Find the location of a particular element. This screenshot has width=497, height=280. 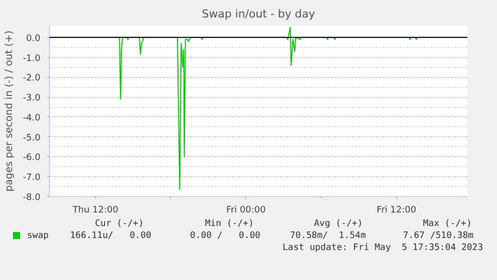

legend-label: swap is located at coordinates (38, 236).